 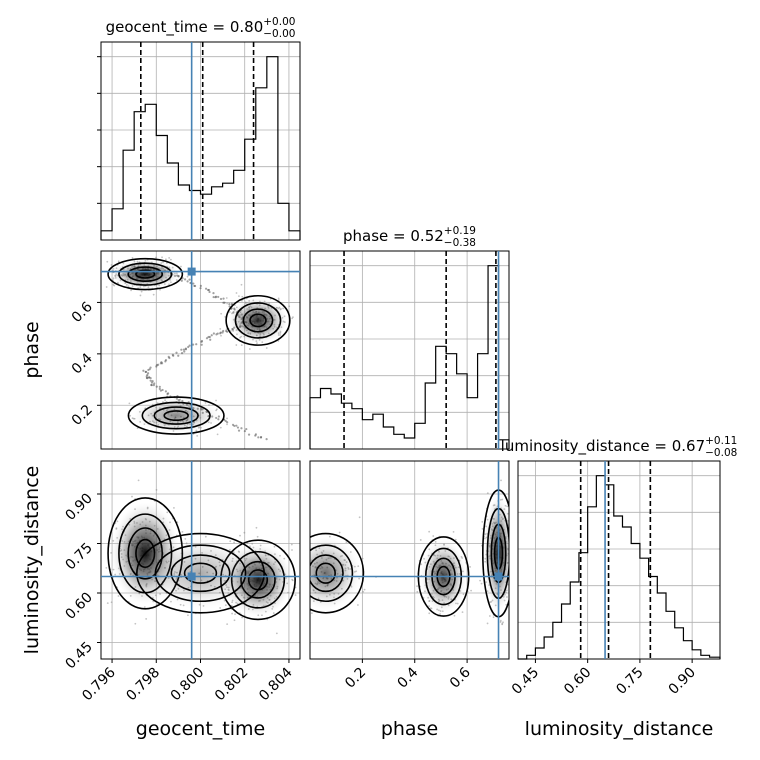 I want to click on xtick-label-phase: 0.2, so click(x=355, y=678).